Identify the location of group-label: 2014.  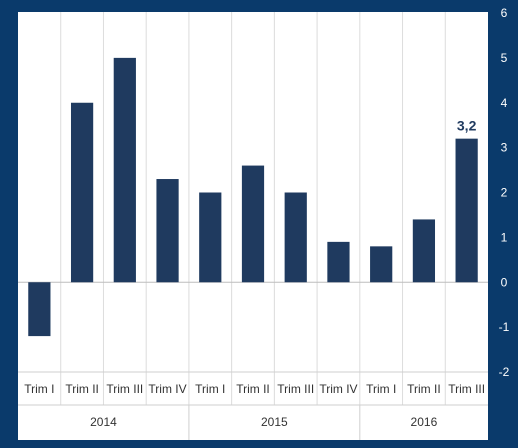
(103, 422).